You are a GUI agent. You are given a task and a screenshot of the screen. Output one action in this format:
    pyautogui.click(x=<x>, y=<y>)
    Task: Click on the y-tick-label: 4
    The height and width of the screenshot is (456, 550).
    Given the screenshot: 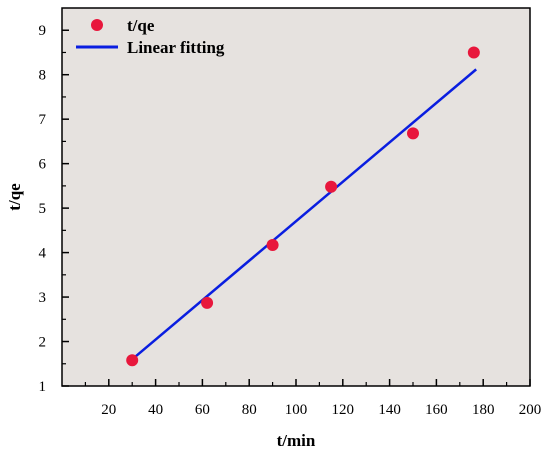 What is the action you would take?
    pyautogui.click(x=43, y=254)
    